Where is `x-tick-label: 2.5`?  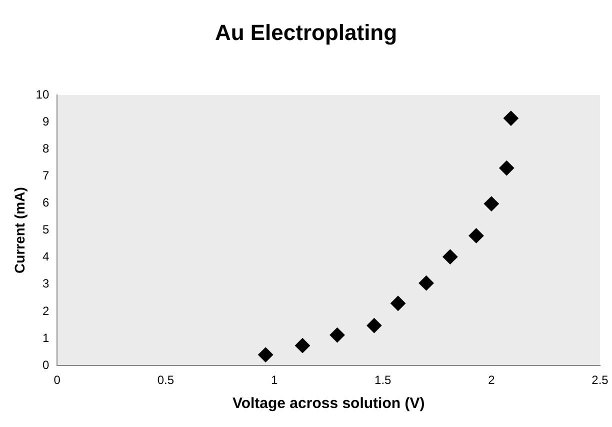
x-tick-label: 2.5 is located at coordinates (600, 380).